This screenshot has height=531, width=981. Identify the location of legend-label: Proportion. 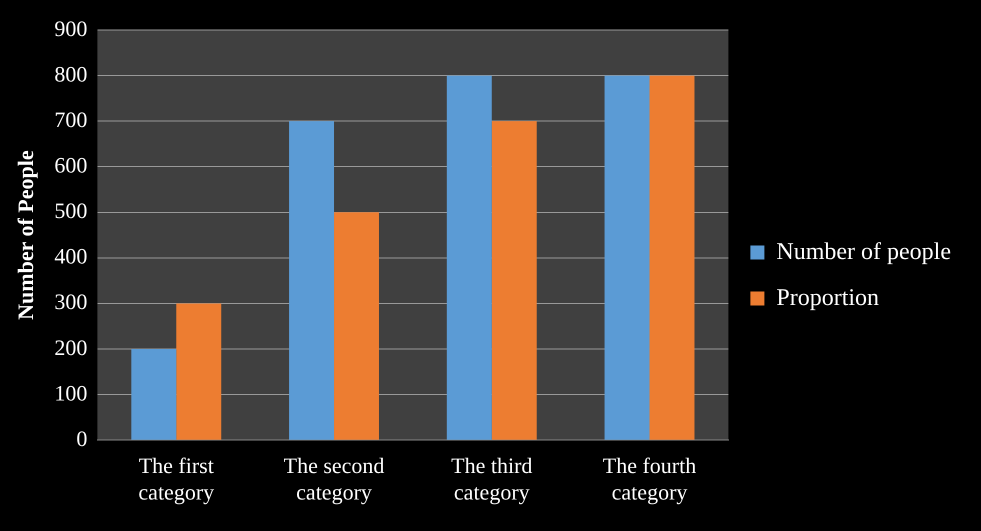
(828, 297).